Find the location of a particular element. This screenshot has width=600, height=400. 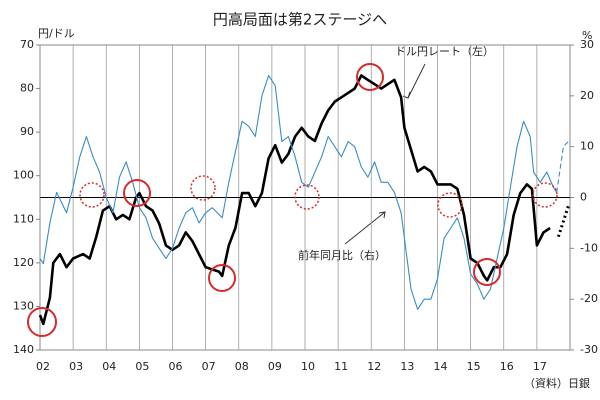

y-axis-title: 円/ドル is located at coordinates (56, 33).